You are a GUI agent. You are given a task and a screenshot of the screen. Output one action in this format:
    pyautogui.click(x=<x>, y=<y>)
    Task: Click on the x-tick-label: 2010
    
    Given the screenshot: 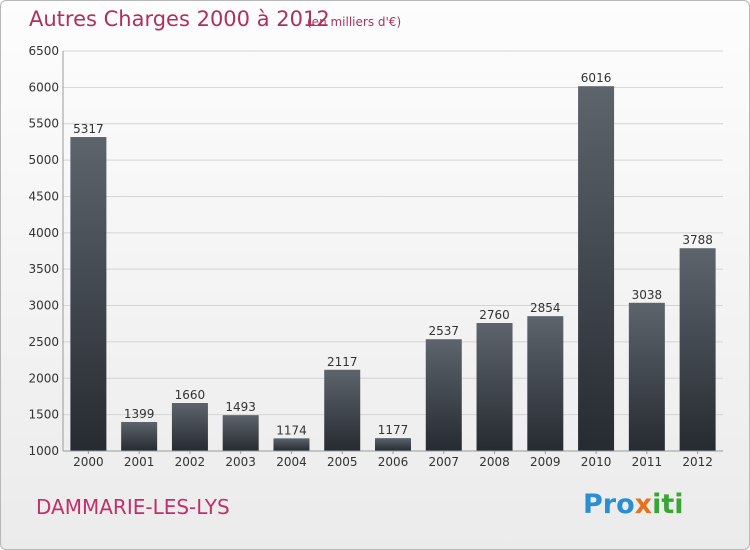 What is the action you would take?
    pyautogui.click(x=596, y=462)
    